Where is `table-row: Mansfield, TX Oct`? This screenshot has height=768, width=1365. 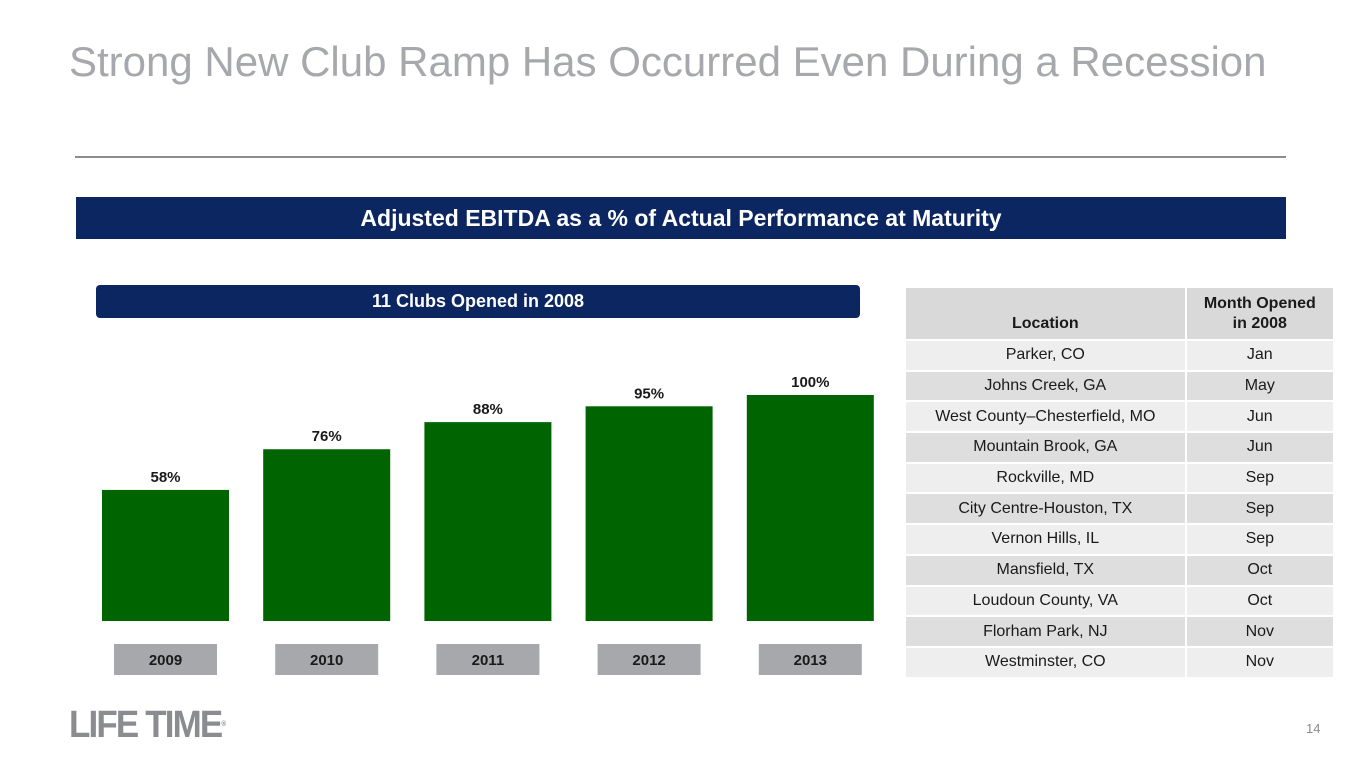
table-row: Mansfield, TX Oct is located at coordinates (1120, 570).